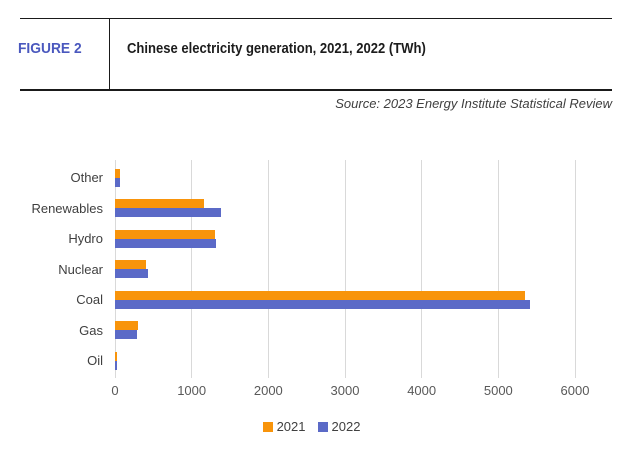 The width and height of the screenshot is (623, 450). I want to click on bar-2021-renewables, so click(159, 203).